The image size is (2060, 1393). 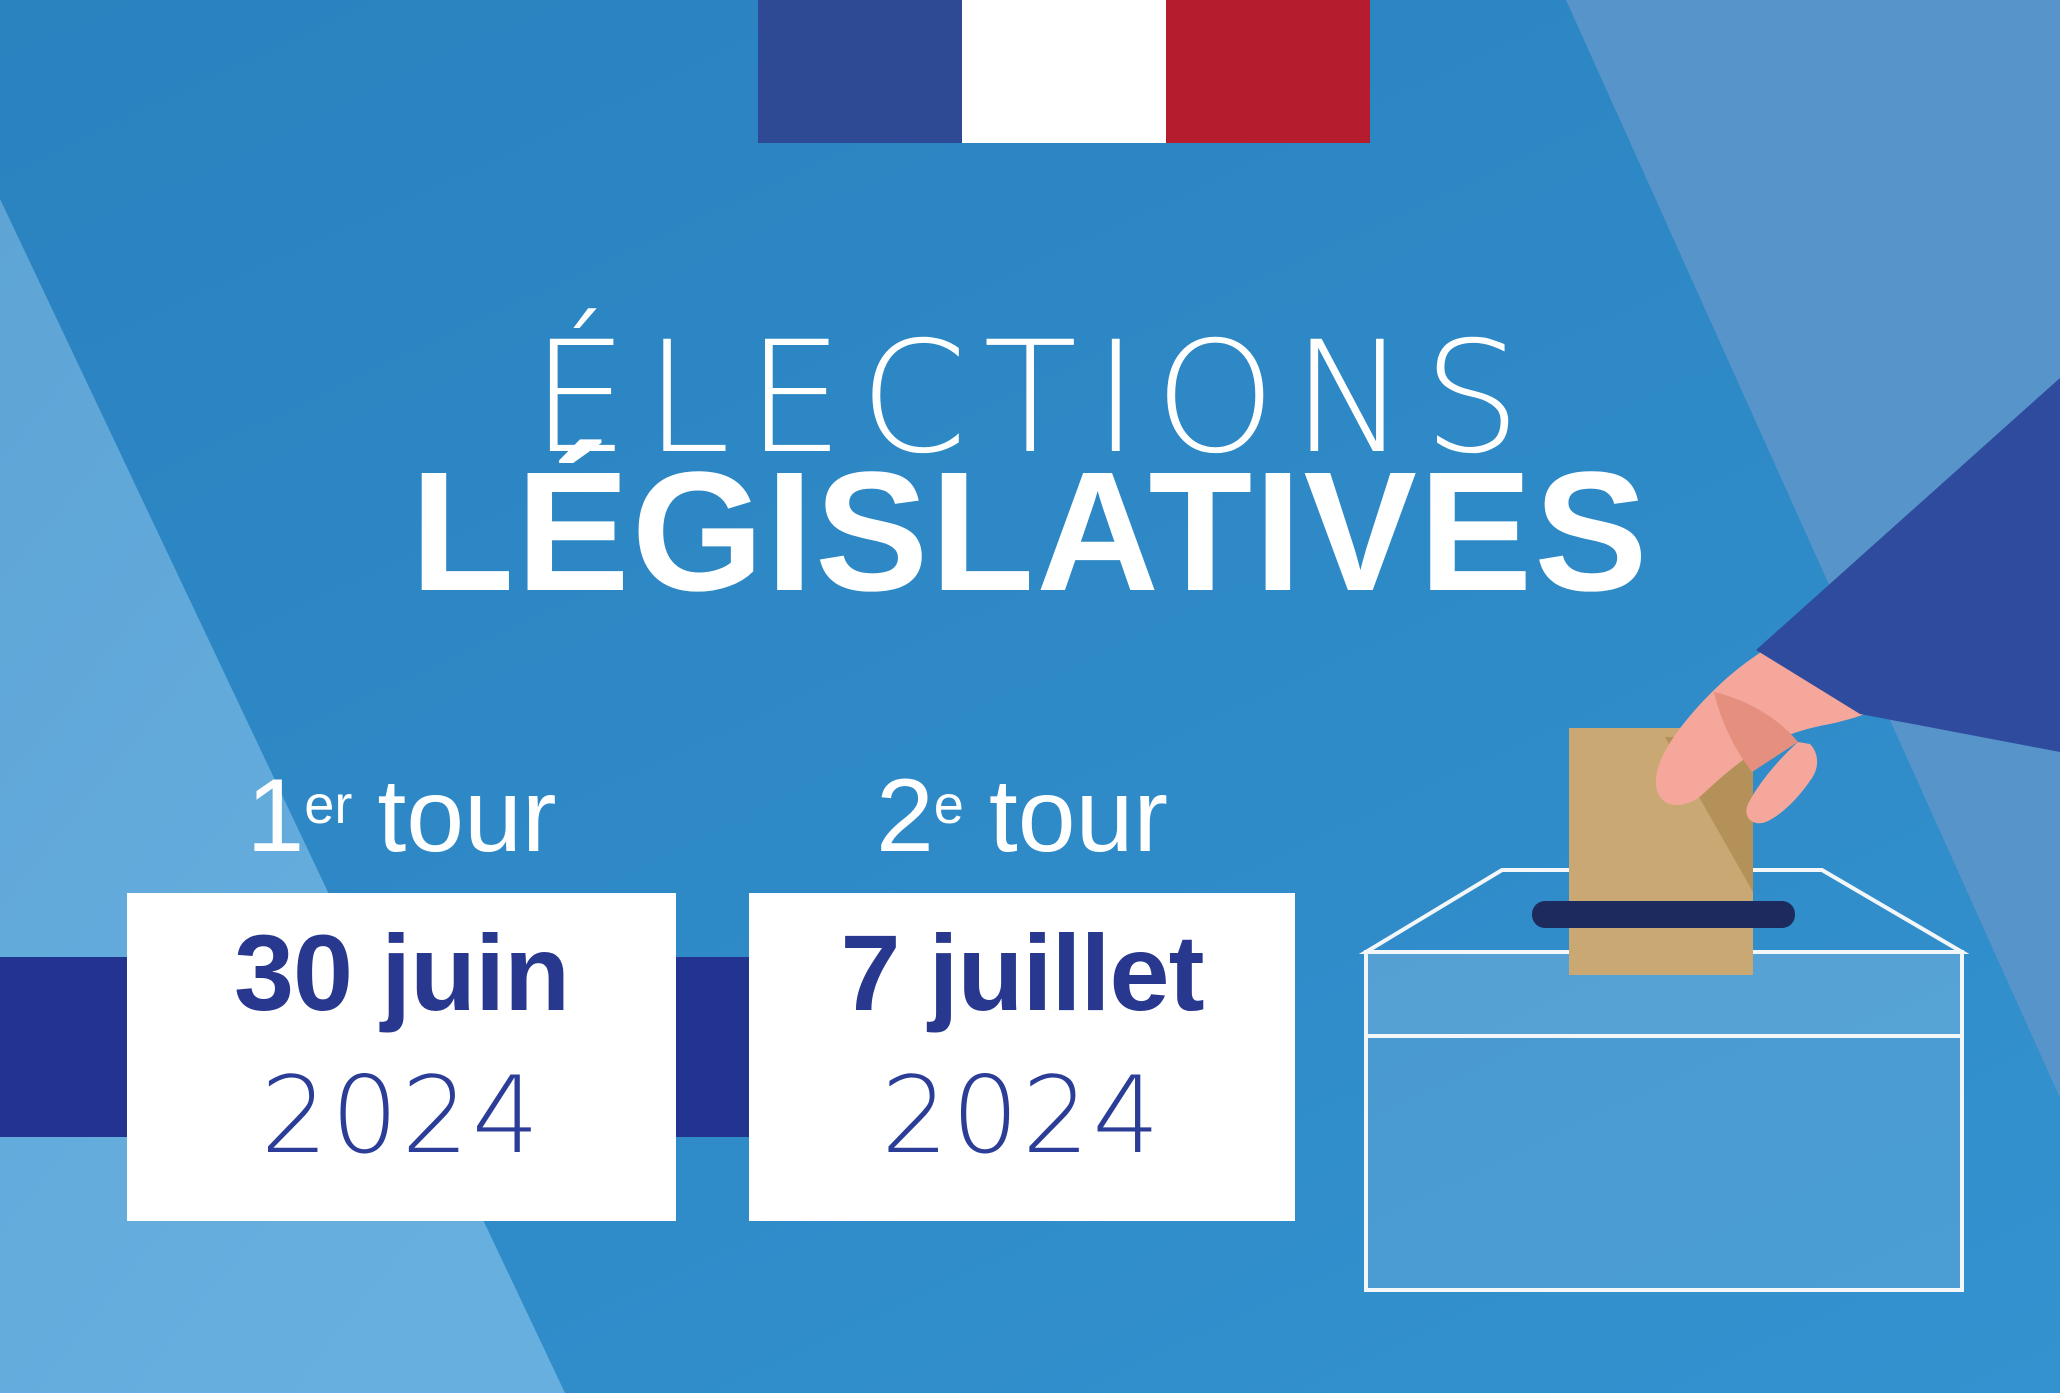 What do you see at coordinates (1782, 783) in the screenshot?
I see `hand-index-finger` at bounding box center [1782, 783].